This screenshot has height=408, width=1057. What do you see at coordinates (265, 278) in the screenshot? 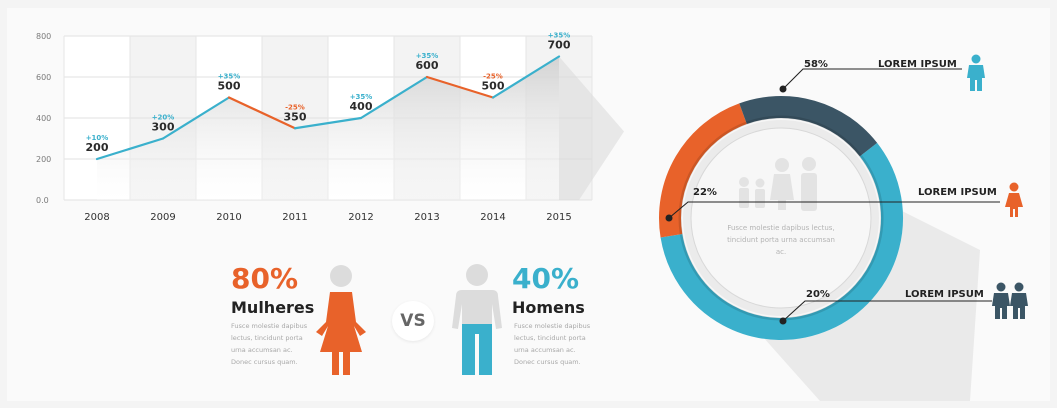
I see `women-percent: 80%` at bounding box center [265, 278].